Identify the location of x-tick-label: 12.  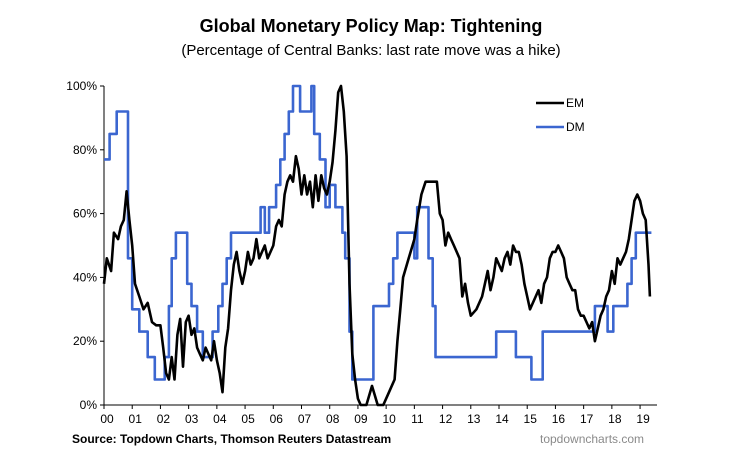
(446, 419).